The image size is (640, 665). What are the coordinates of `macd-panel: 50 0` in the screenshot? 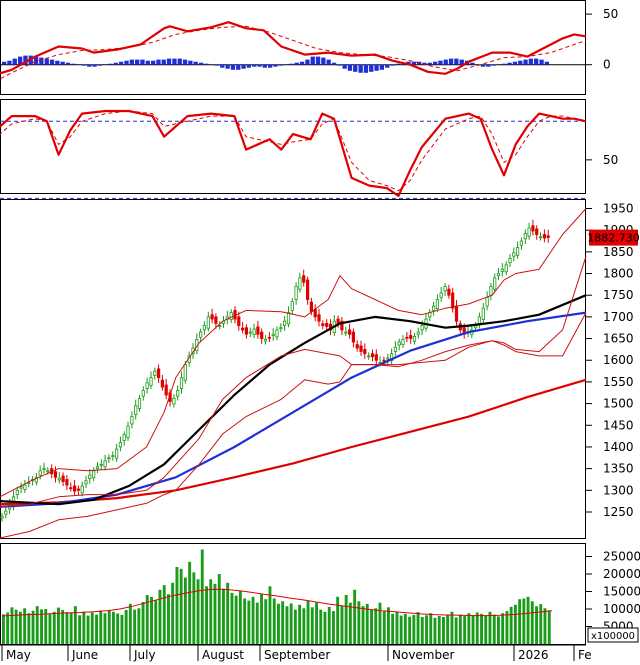 It's located at (309, 47).